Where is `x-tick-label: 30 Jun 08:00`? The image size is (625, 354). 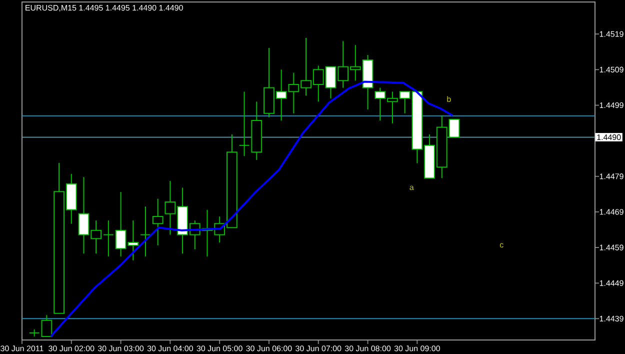
x-tick-label: 30 Jun 08:00 is located at coordinates (367, 349).